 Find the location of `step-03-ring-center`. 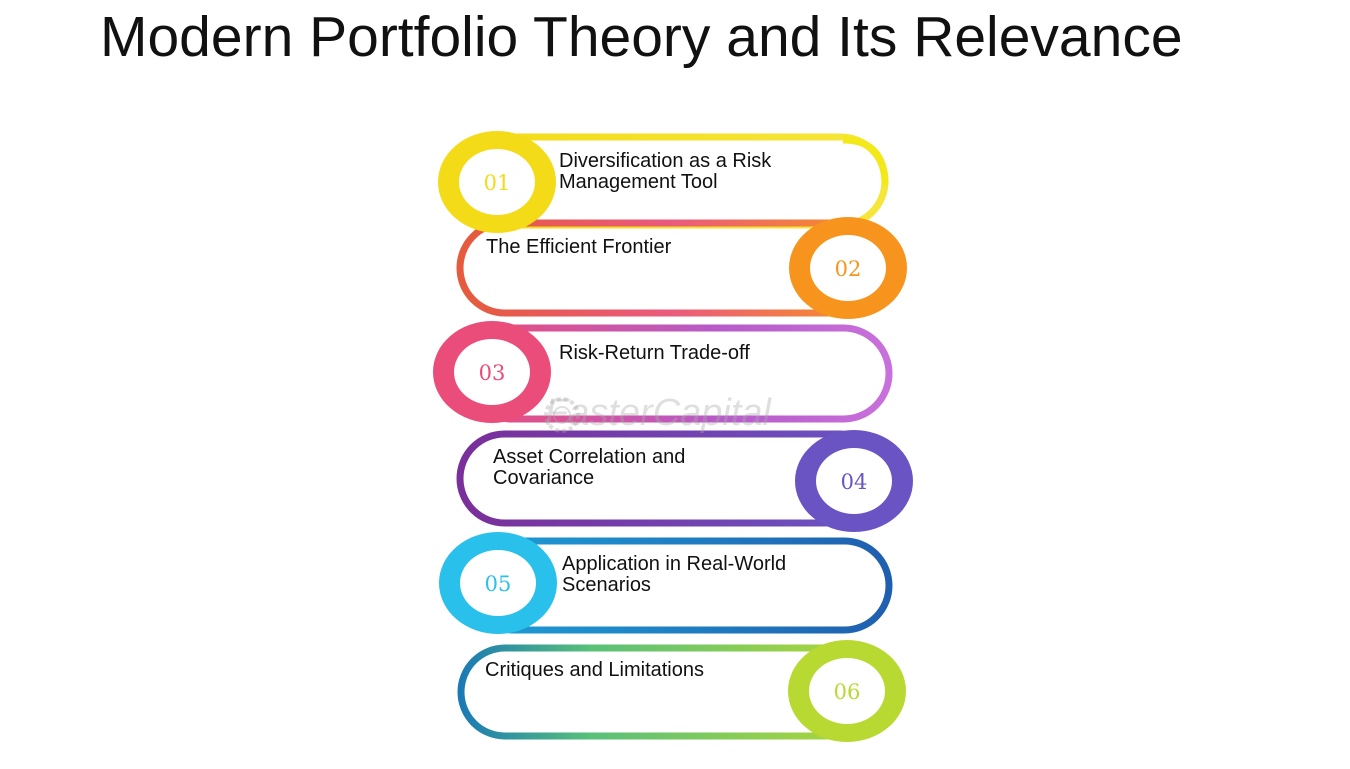

step-03-ring-center is located at coordinates (492, 372).